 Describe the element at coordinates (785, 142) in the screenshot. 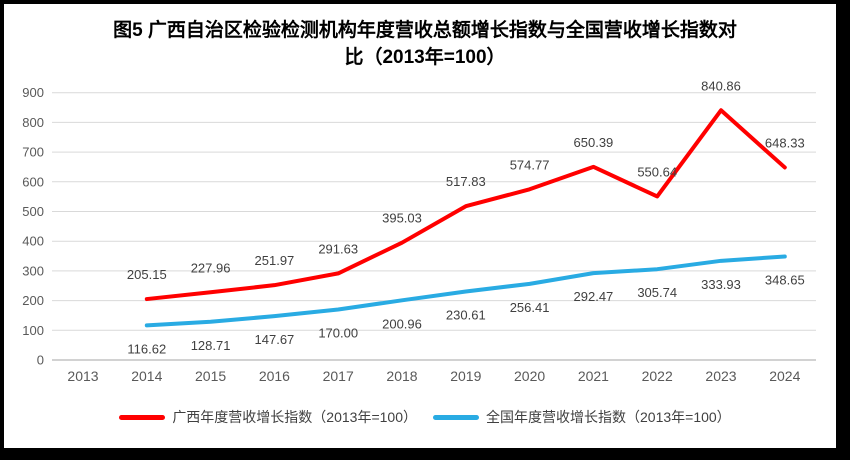

I see `data-label-guangxi: 648.33` at that location.